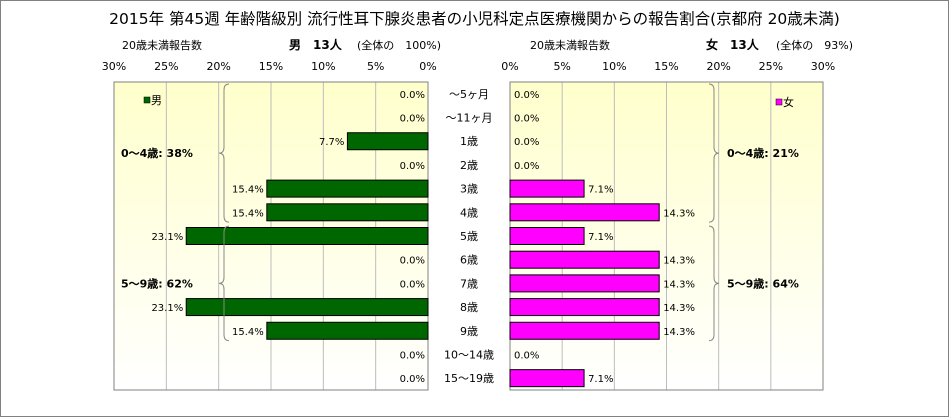 The image size is (949, 417). What do you see at coordinates (156, 100) in the screenshot?
I see `male-legend-label: 男` at bounding box center [156, 100].